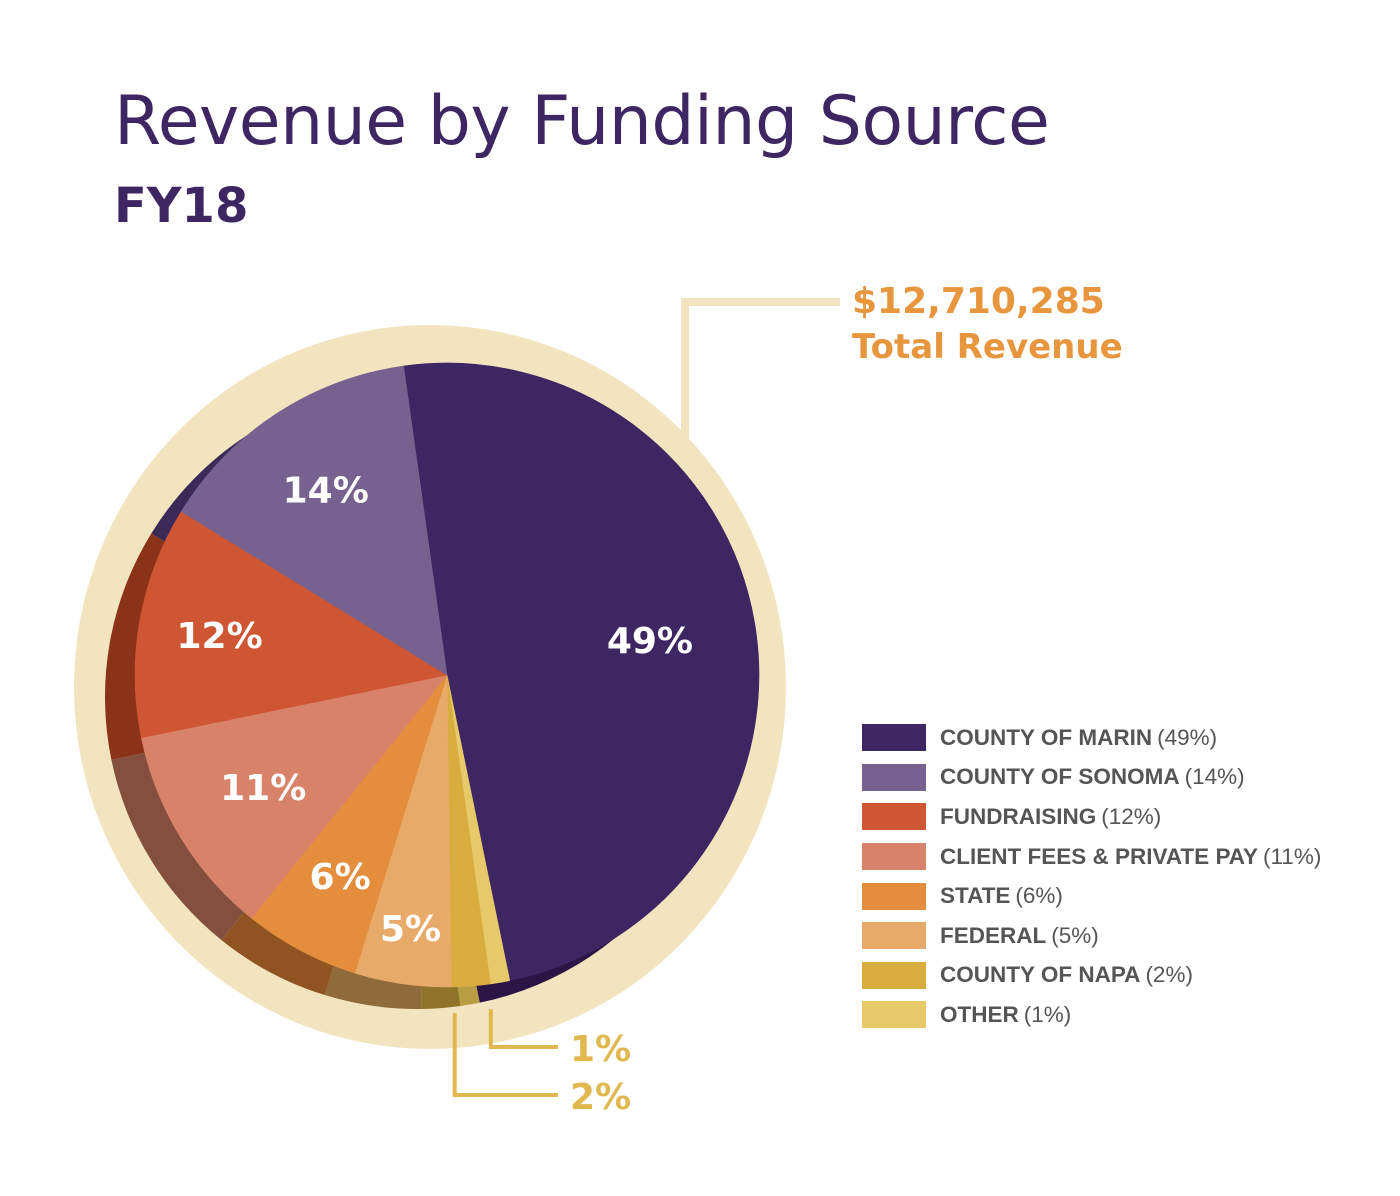 Image resolution: width=1400 pixels, height=1196 pixels. I want to click on legend-item-state: STATE (6%), so click(1091, 896).